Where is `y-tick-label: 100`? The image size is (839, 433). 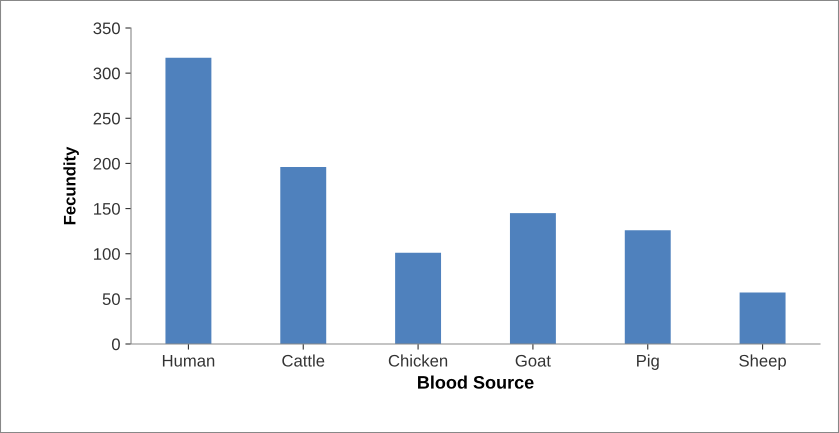 y-tick-label: 100 is located at coordinates (107, 254).